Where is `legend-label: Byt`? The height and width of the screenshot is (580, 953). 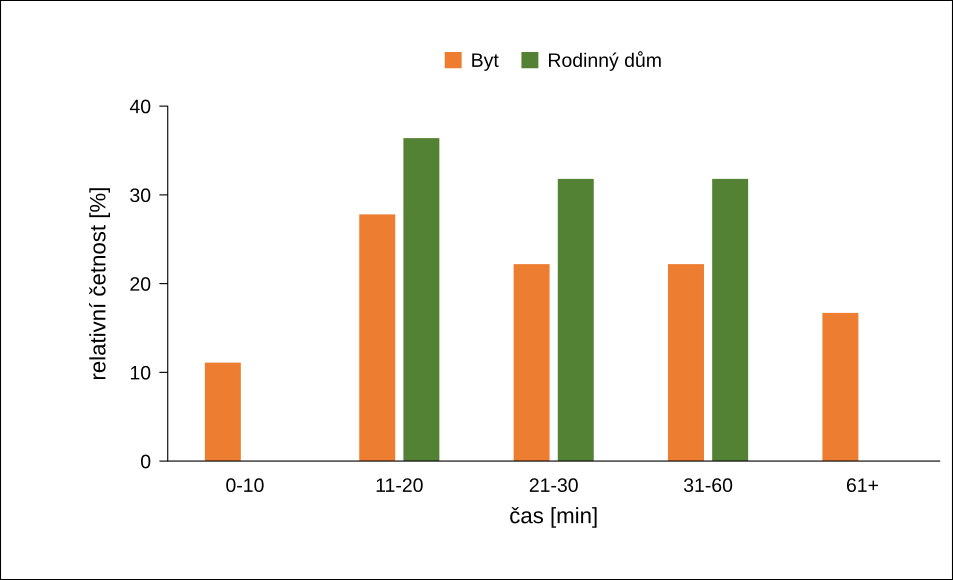
legend-label: Byt is located at coordinates (485, 62).